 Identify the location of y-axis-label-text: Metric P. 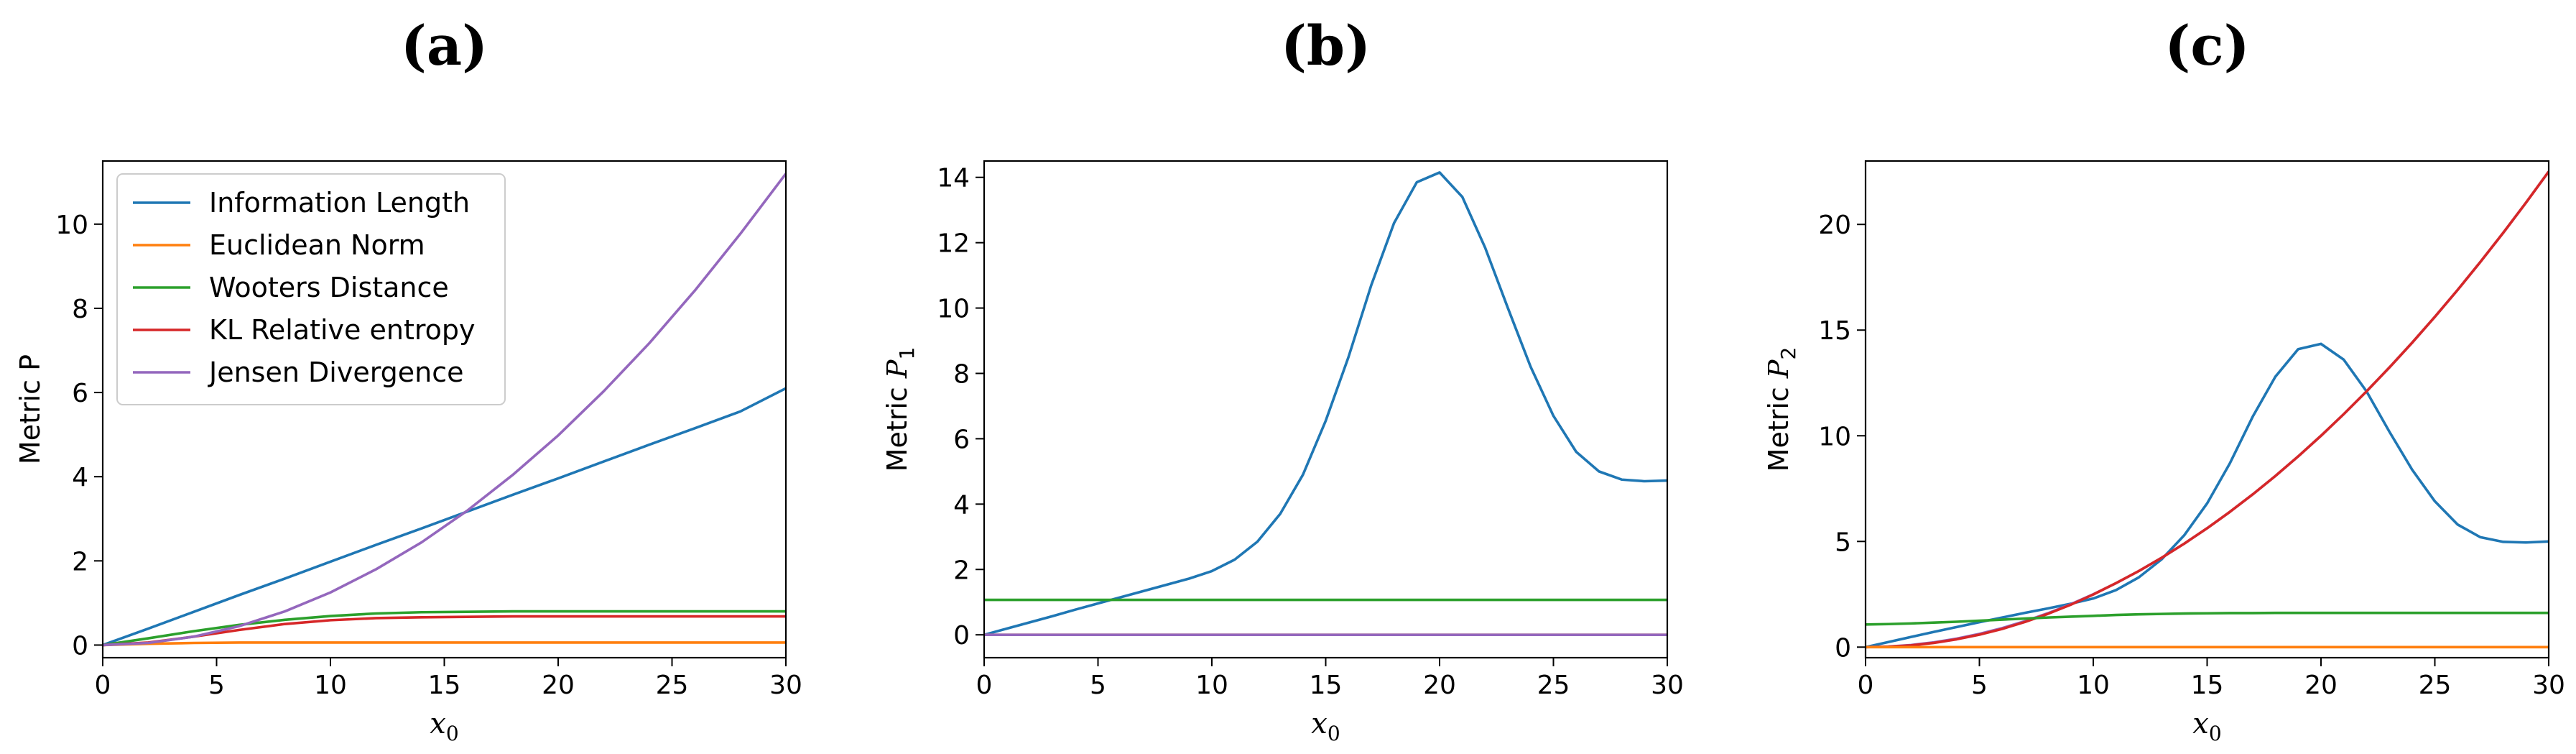
(30, 409).